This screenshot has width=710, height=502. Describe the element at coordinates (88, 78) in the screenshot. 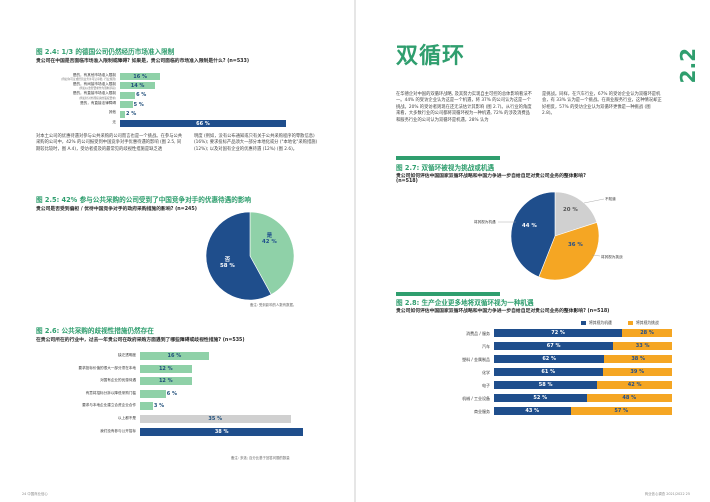

I see `fig24-category-note: (例如许可证或经营业务许可证审批, 行业规则)` at that location.